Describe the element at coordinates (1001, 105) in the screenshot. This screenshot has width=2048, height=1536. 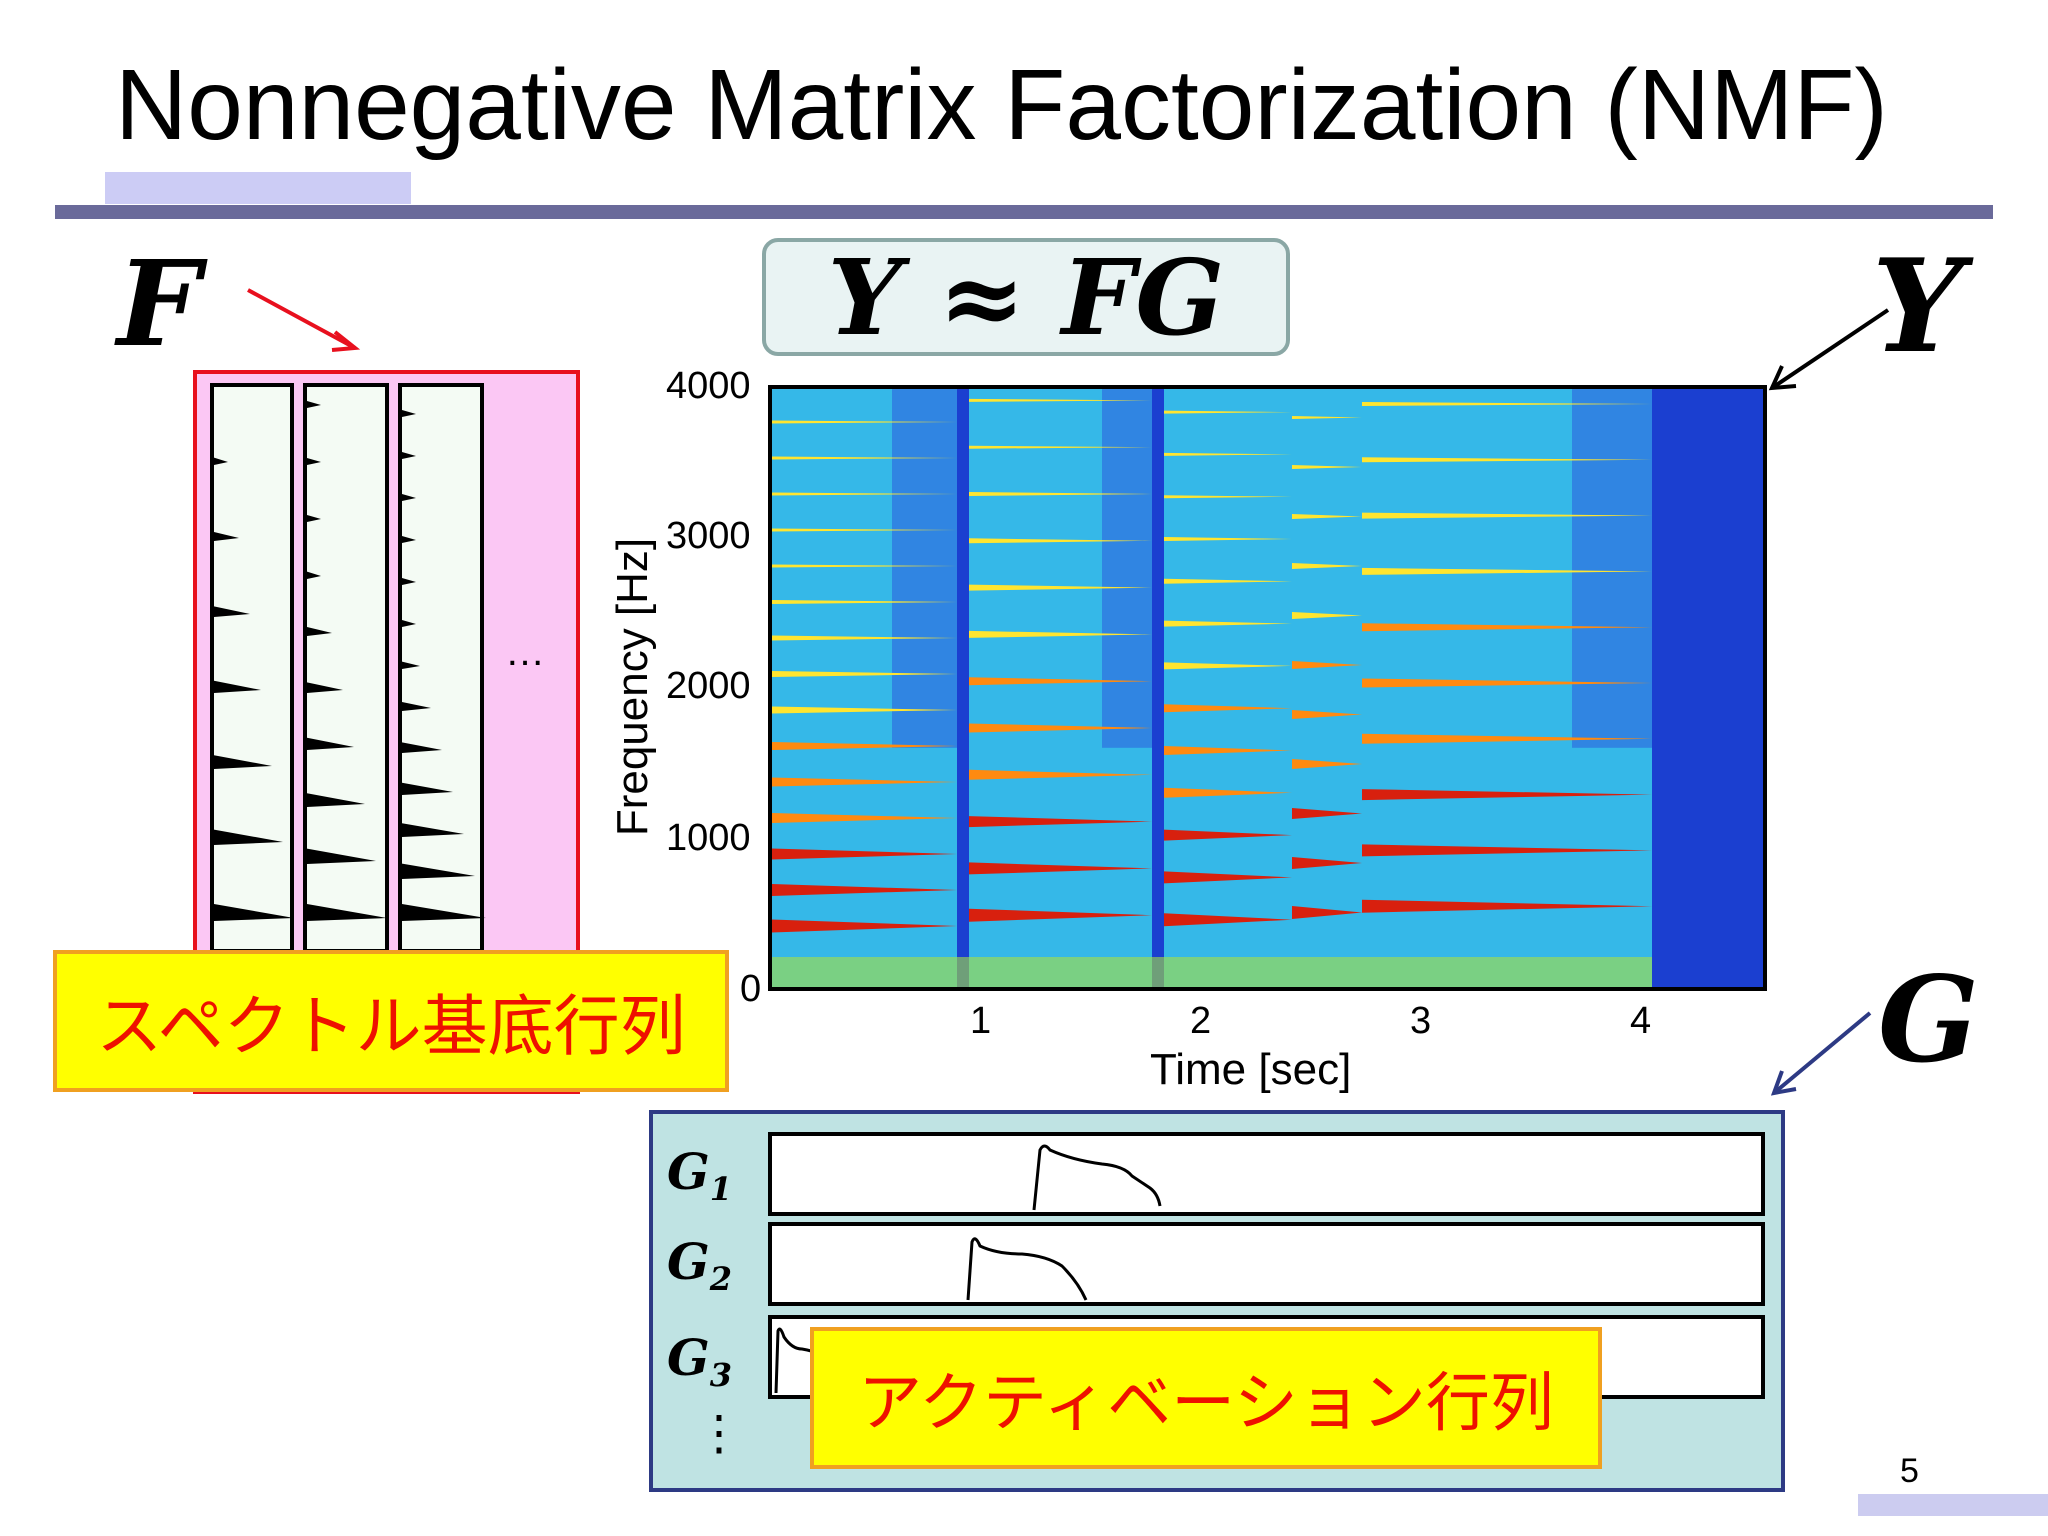
I see `slide-title: Nonnegative Matrix Factorization (NMF)` at that location.